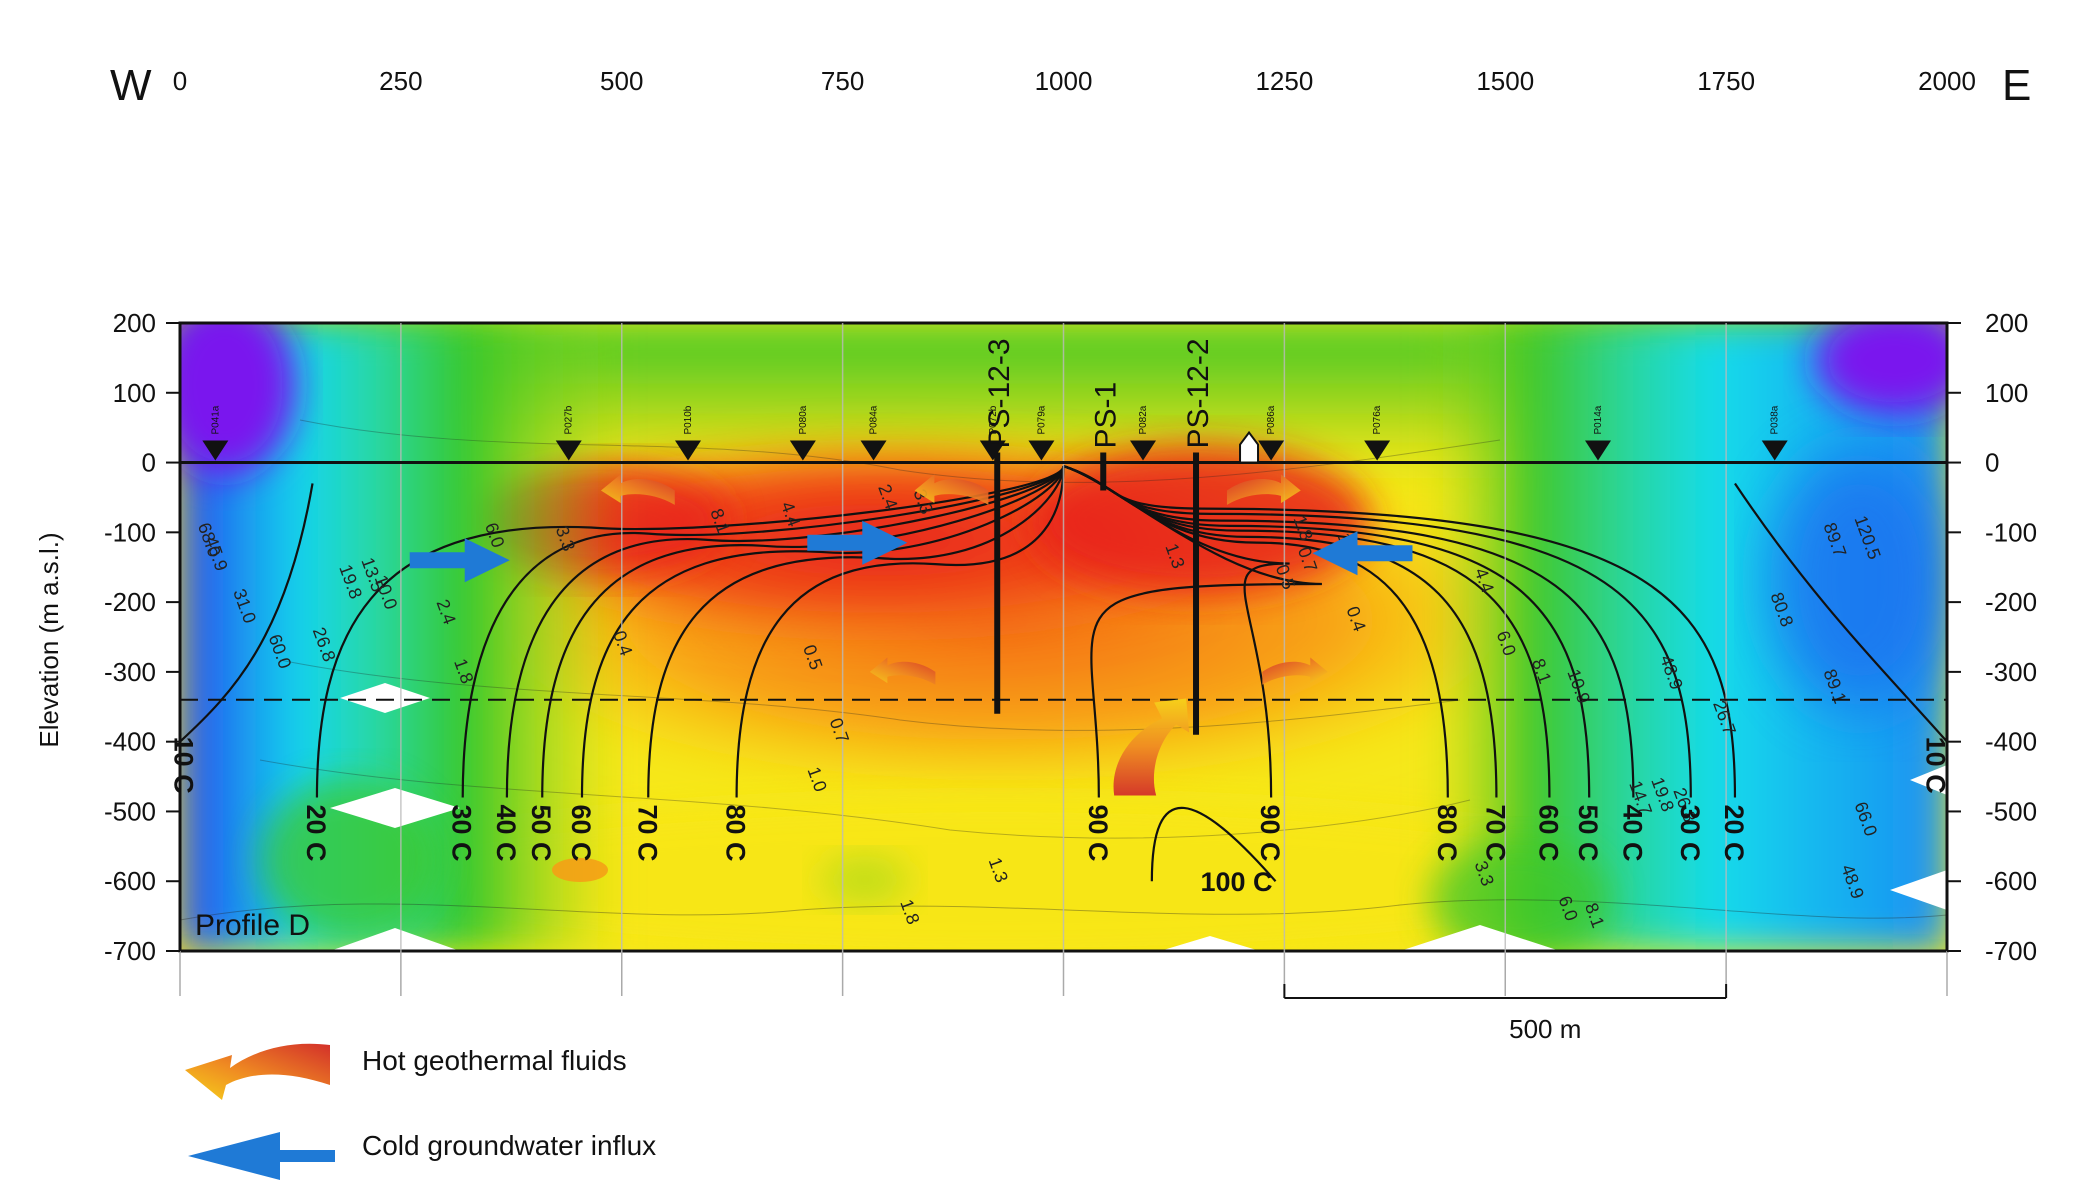 The image size is (2074, 1190). What do you see at coordinates (1545, 1029) in the screenshot?
I see `scale-bar-label: 500 m` at bounding box center [1545, 1029].